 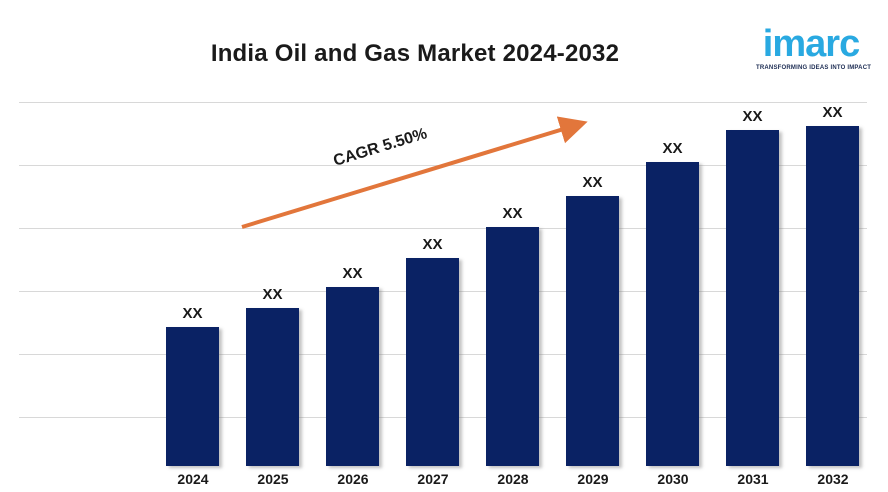 I want to click on x-axis-label-2032: 2032, so click(x=833, y=479).